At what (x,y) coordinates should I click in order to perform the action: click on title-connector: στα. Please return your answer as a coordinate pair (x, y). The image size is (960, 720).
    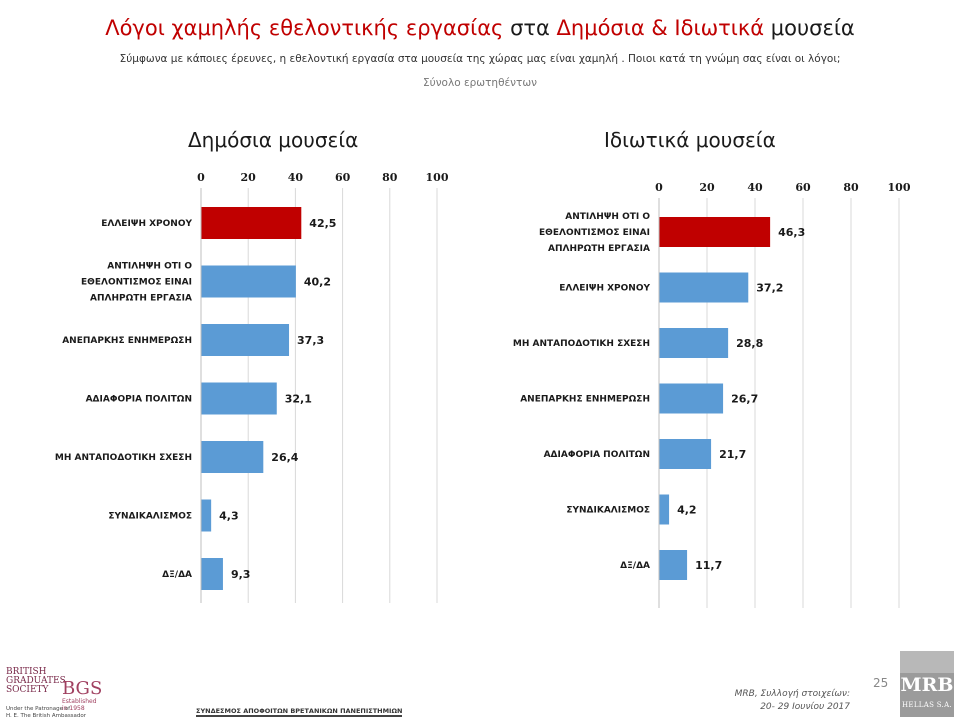
    Looking at the image, I should click on (530, 28).